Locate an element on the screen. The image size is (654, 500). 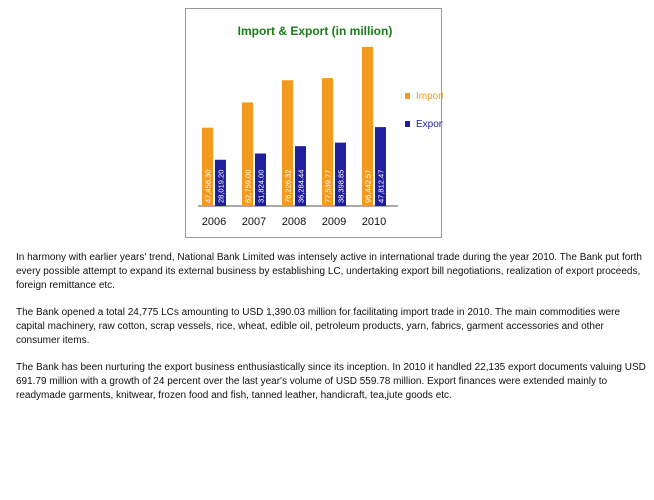
data-label-export-2007: 31,824.00 is located at coordinates (261, 186).